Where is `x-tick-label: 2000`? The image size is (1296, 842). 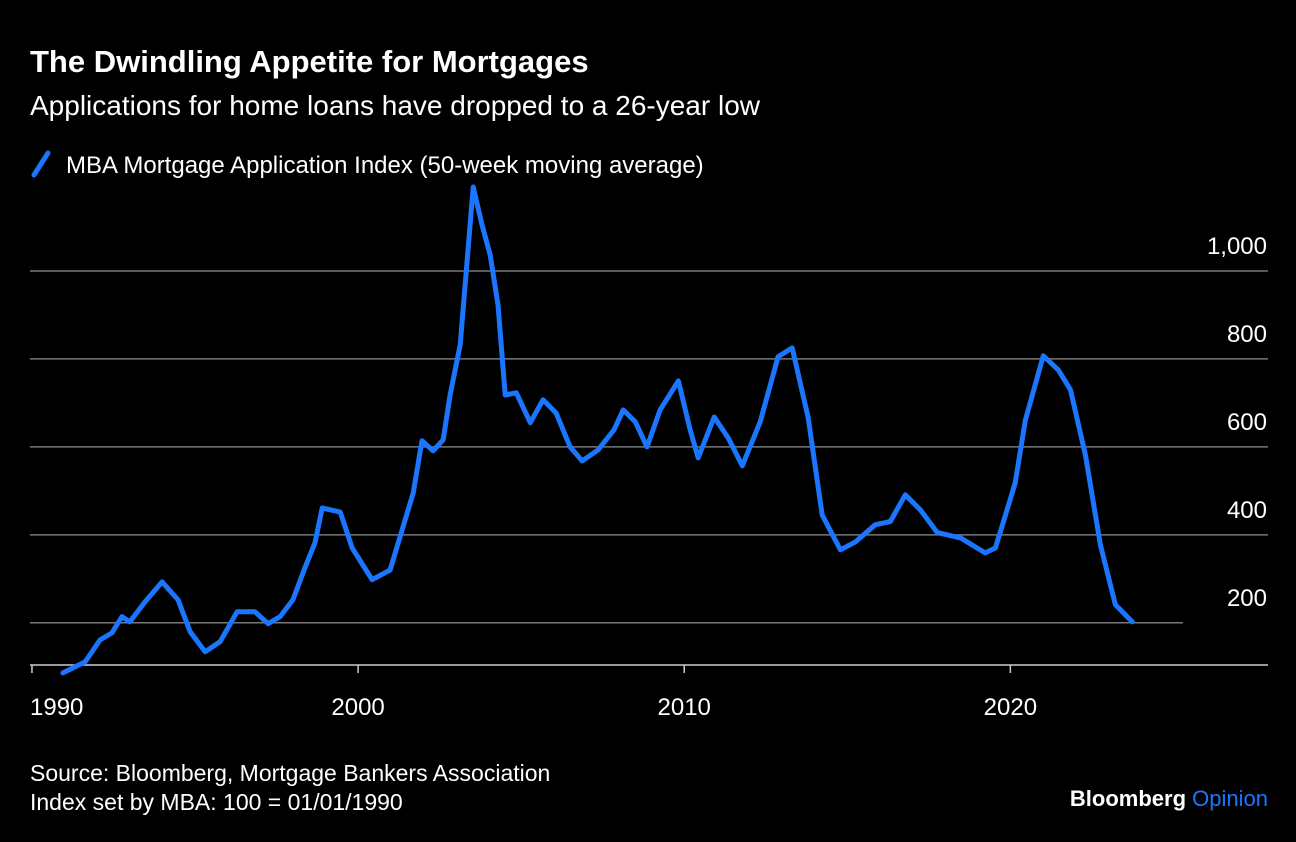 x-tick-label: 2000 is located at coordinates (357, 707).